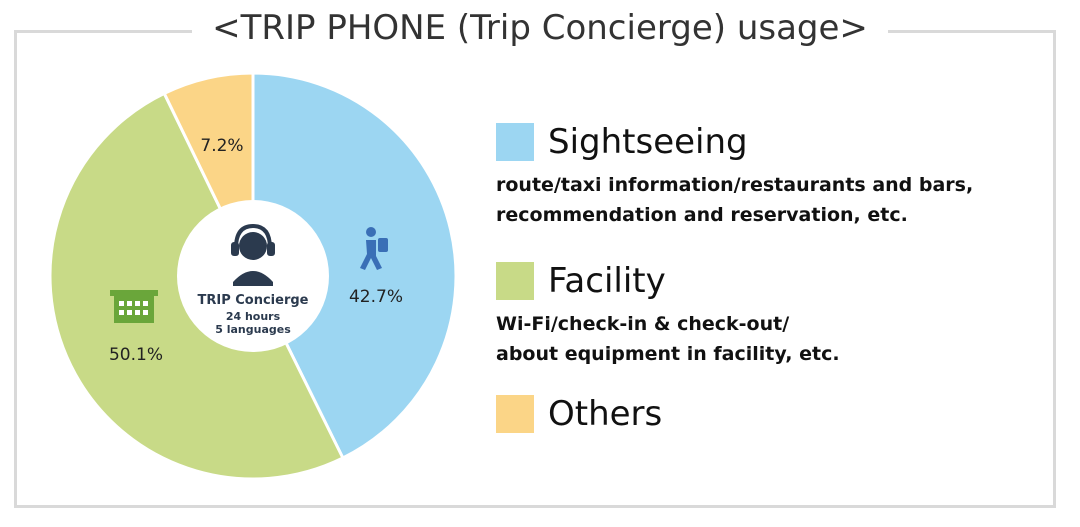 The height and width of the screenshot is (527, 1080). I want to click on legend-others: Others, so click(579, 414).